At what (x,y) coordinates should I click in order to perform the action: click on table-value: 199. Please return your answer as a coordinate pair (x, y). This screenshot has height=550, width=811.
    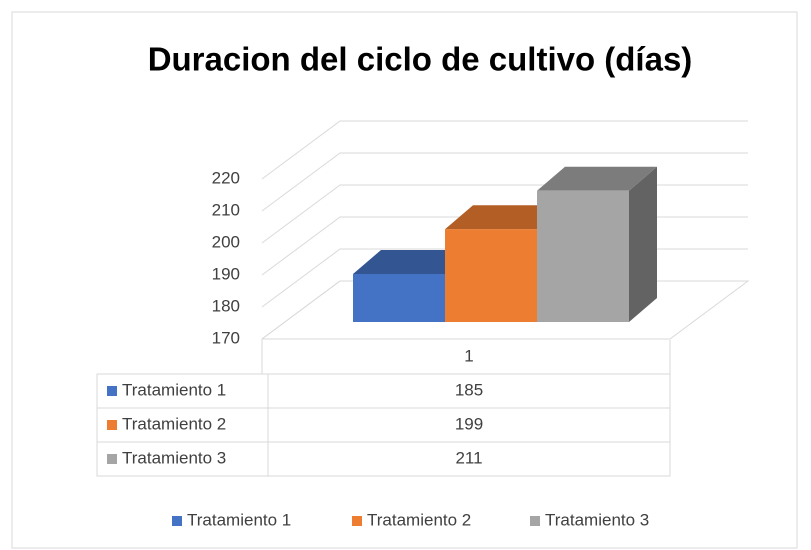
    Looking at the image, I should click on (469, 423).